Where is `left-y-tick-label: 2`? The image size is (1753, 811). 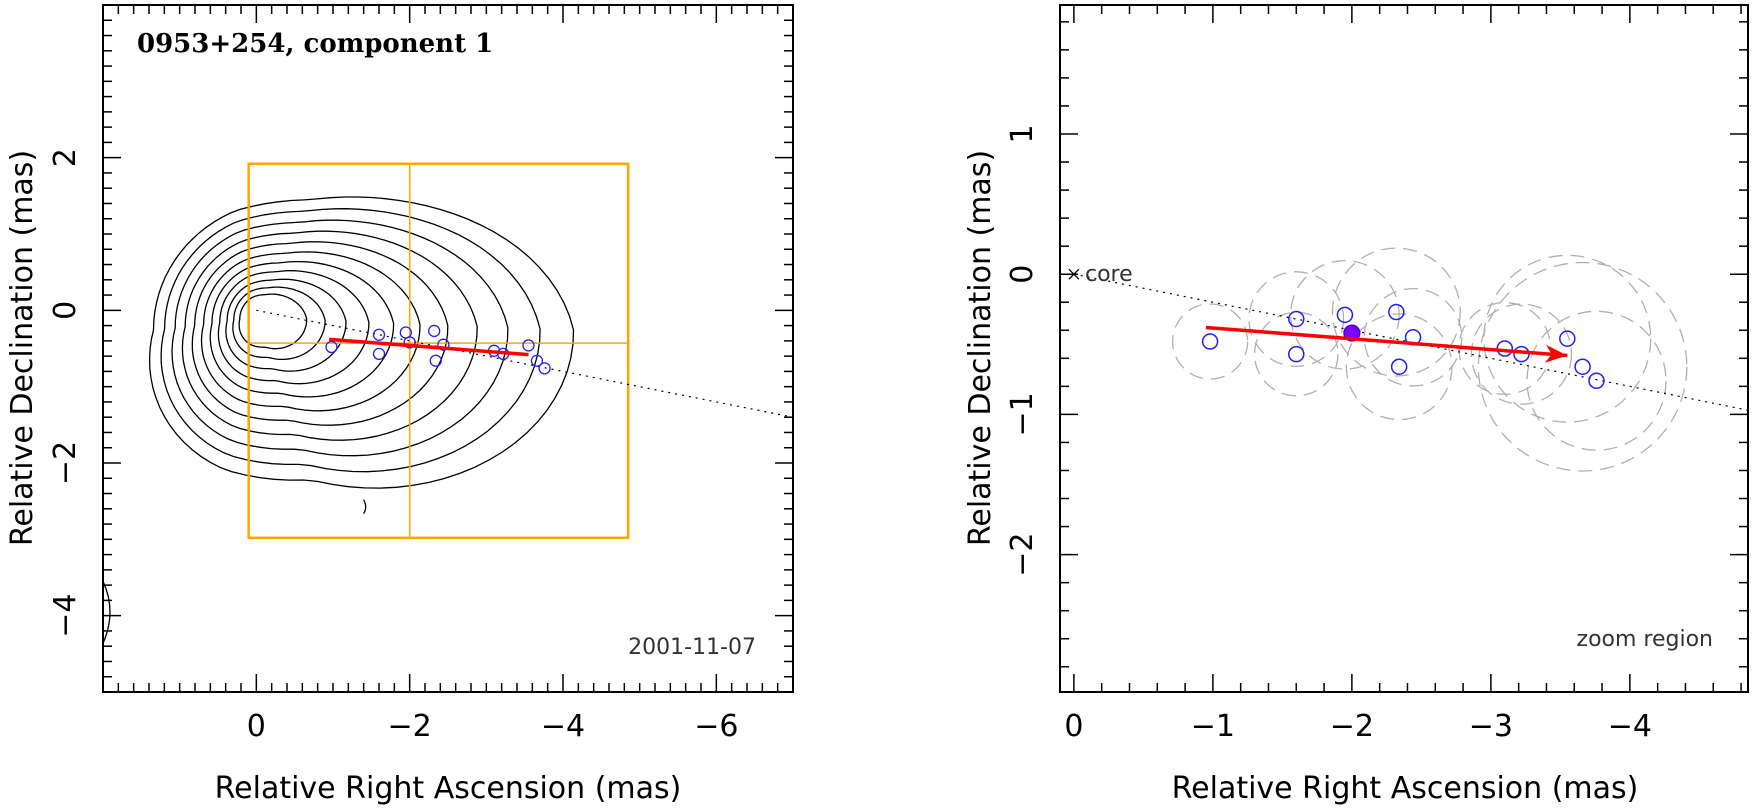 left-y-tick-label: 2 is located at coordinates (65, 157).